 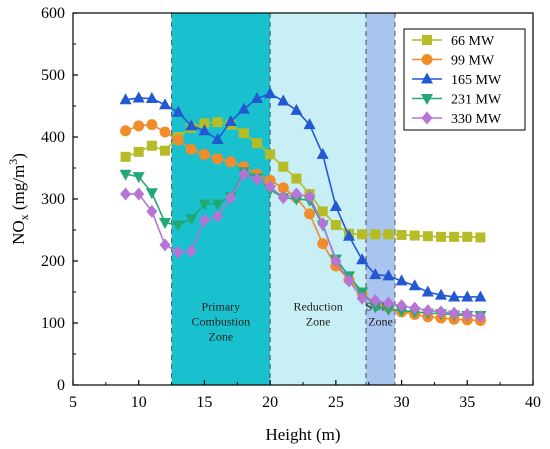 What do you see at coordinates (380, 199) in the screenshot?
I see `zone-sofa` at bounding box center [380, 199].